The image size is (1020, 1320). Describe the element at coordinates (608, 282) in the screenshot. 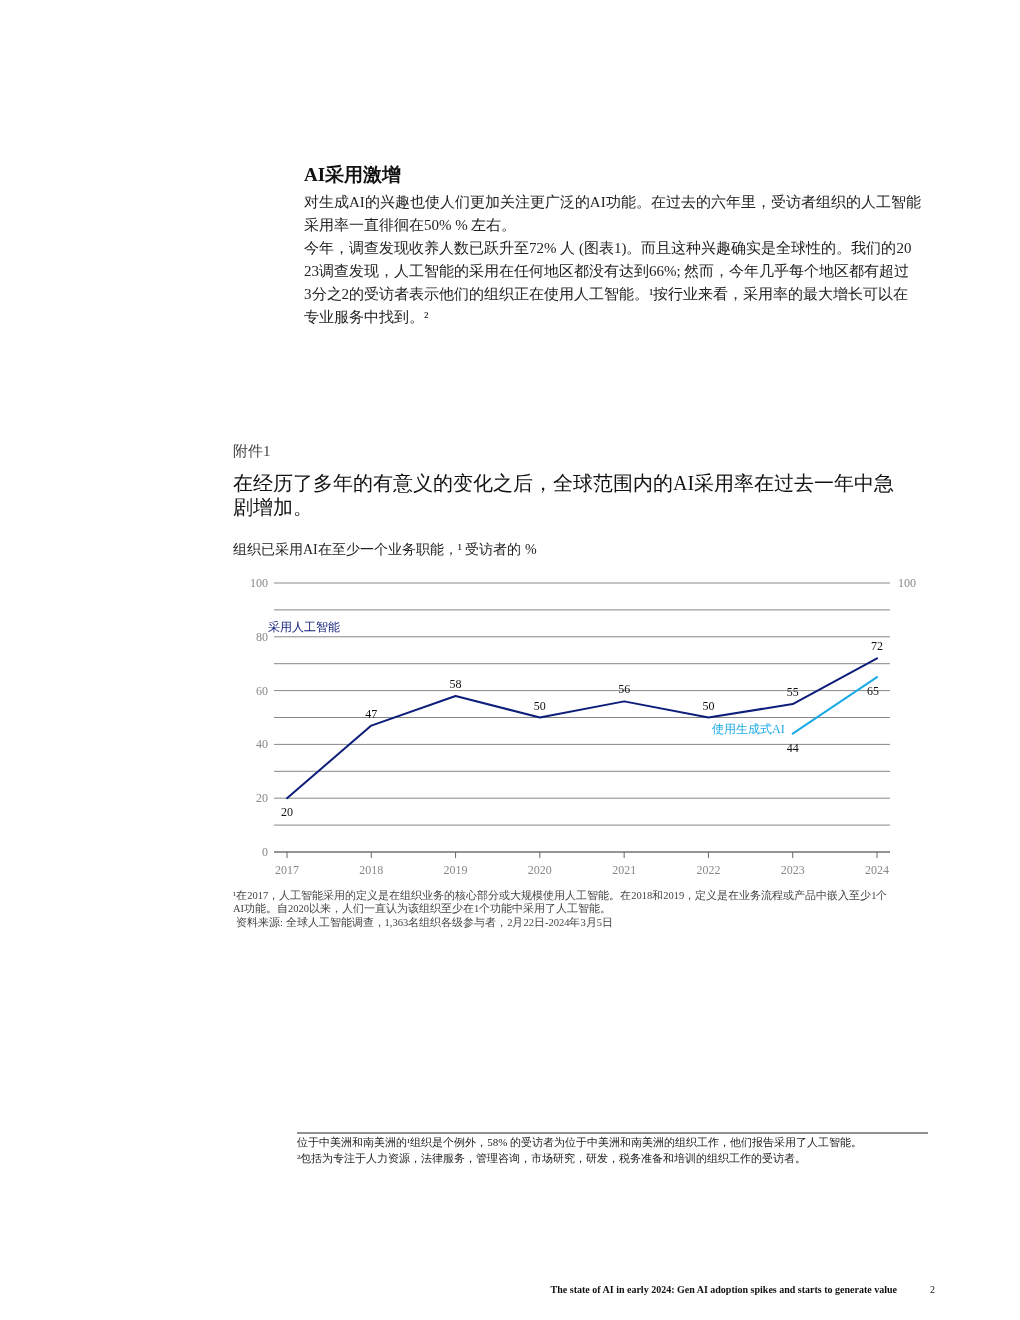

I see `text: 今年，调查发现收养人数已跃升至72% 人 (图表1)。而且这种兴趣确实是全球性的。我们的2023调查发现，人工智能的采用在任何地区都没有达到66%; 然而，今年几乎每个地区都有超过3分之2的受访者表示他们的组织正在使用人工智能。¹按行业来看，采用率的最大增长可以在专业服务中找到。²` at that location.